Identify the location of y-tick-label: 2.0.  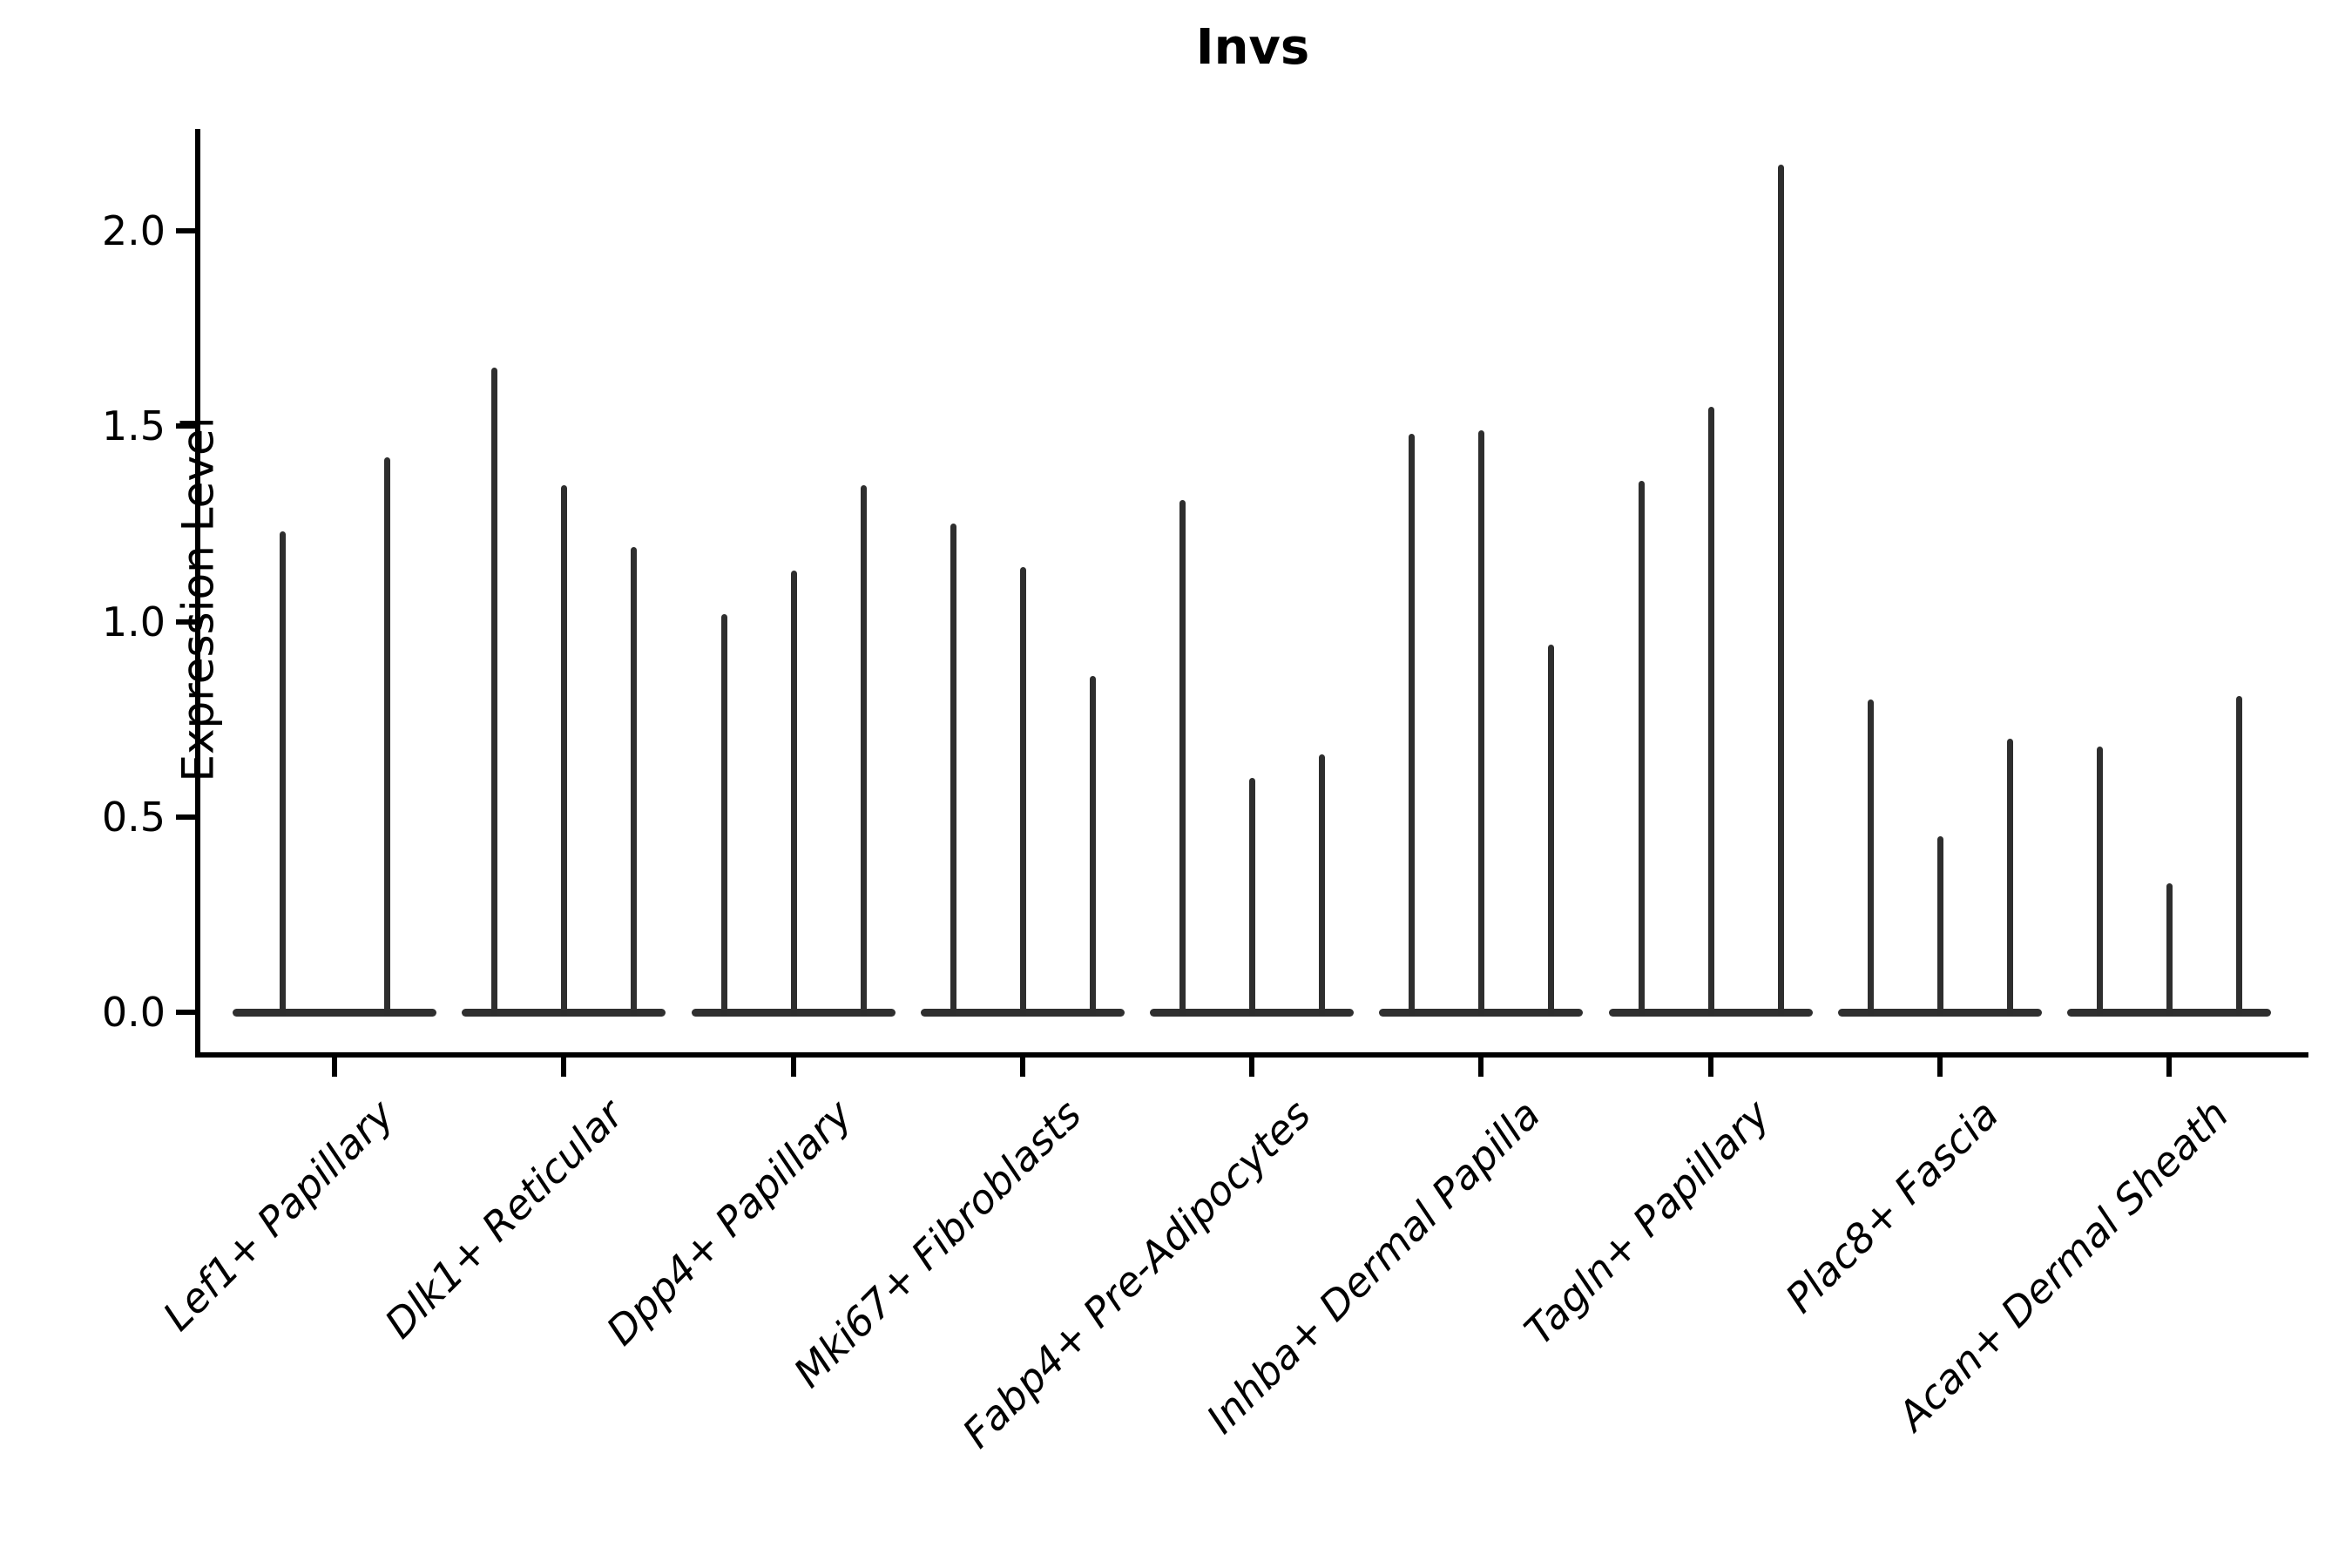
(134, 230).